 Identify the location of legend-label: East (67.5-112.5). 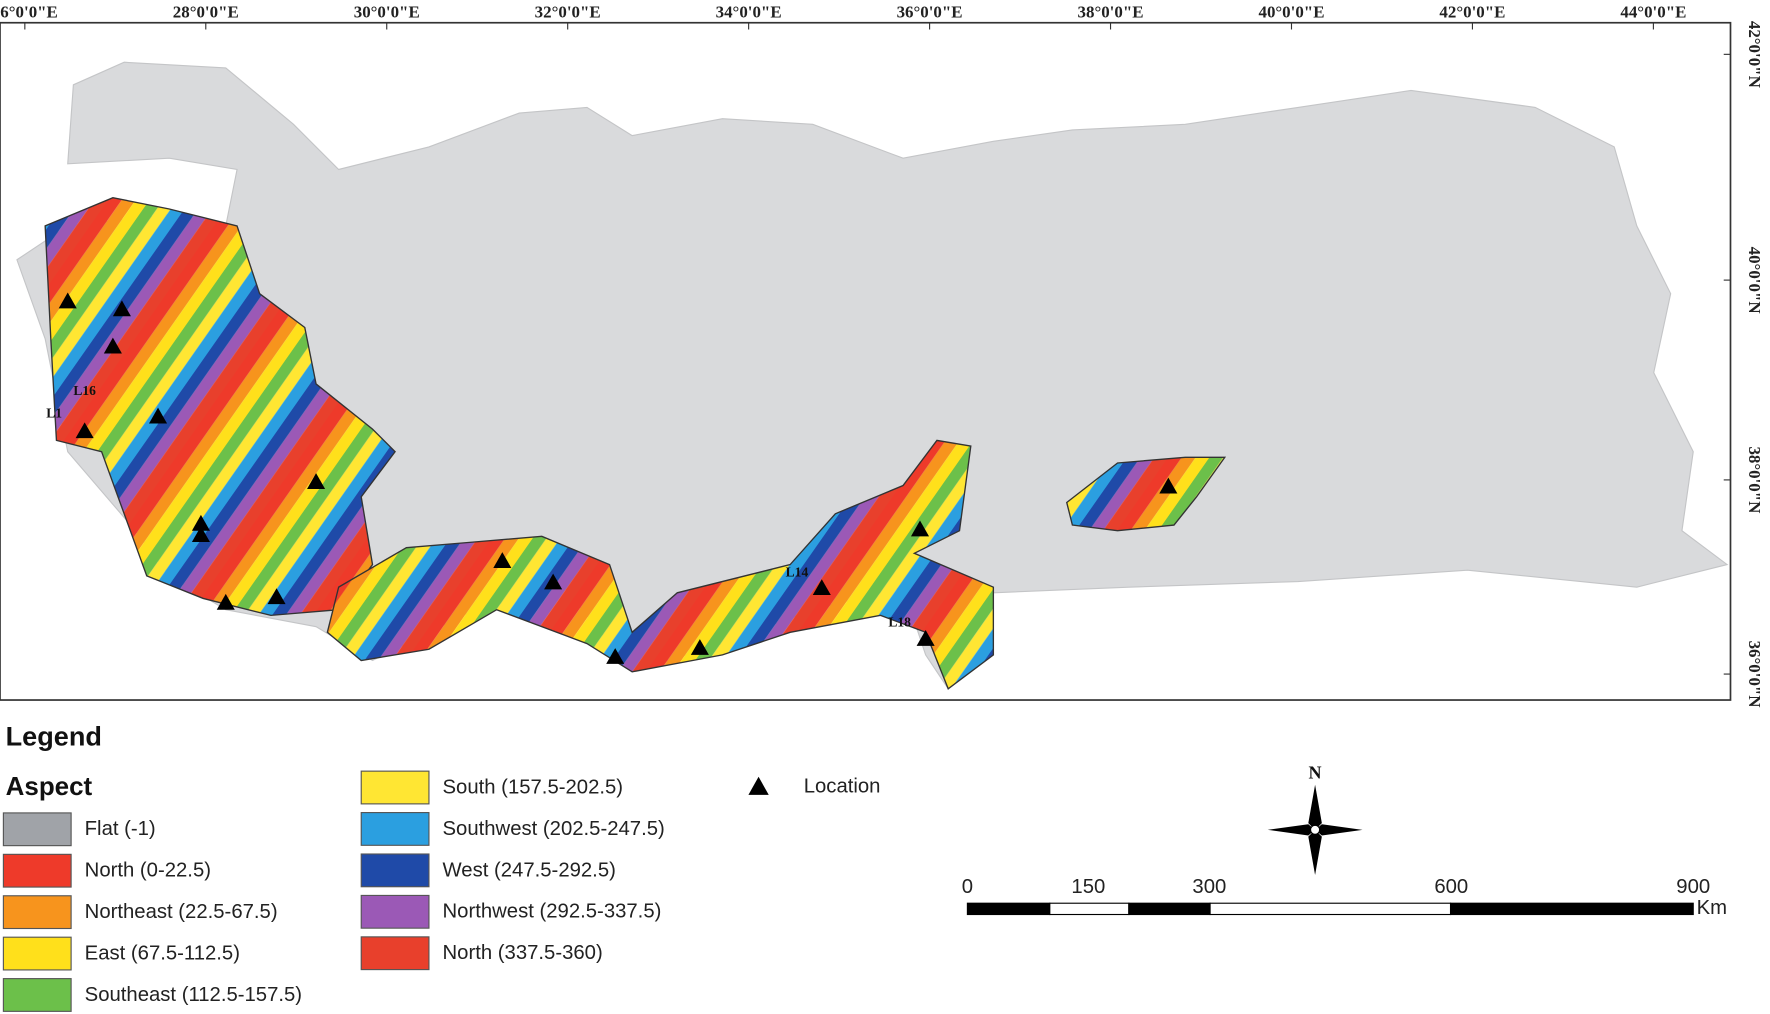
(162, 953).